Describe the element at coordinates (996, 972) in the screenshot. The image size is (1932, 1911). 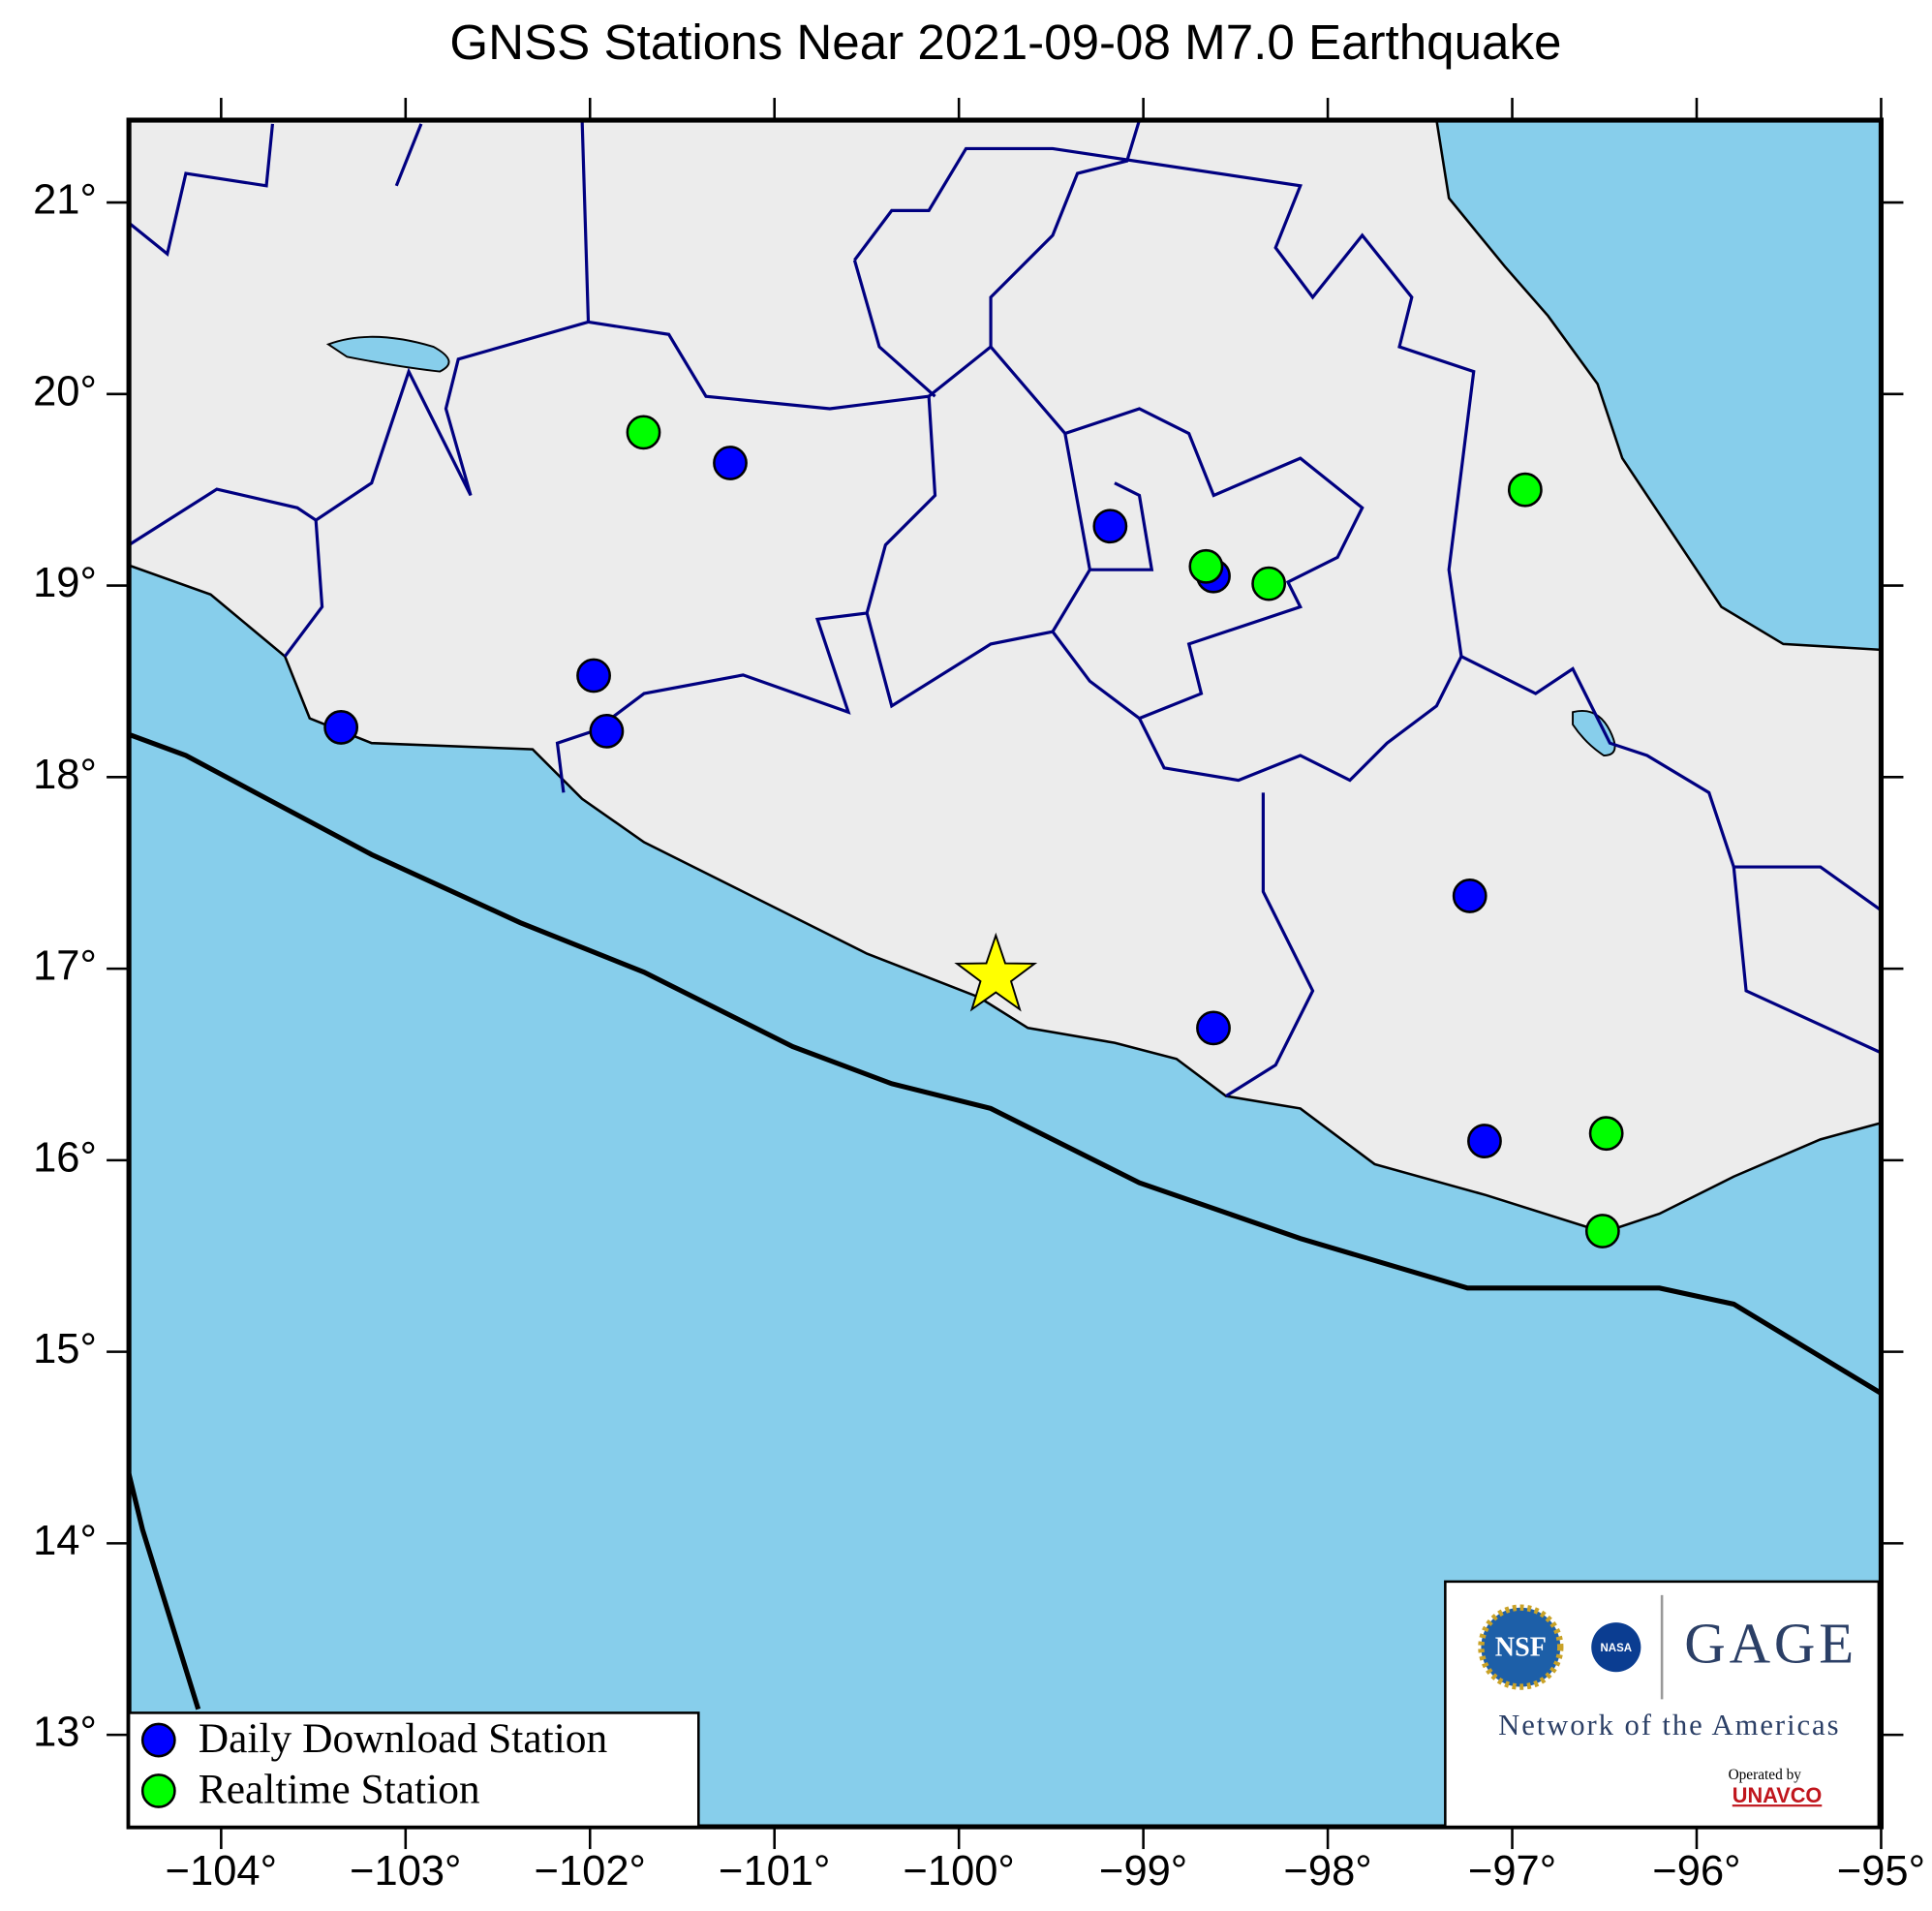
I see `epicenter` at that location.